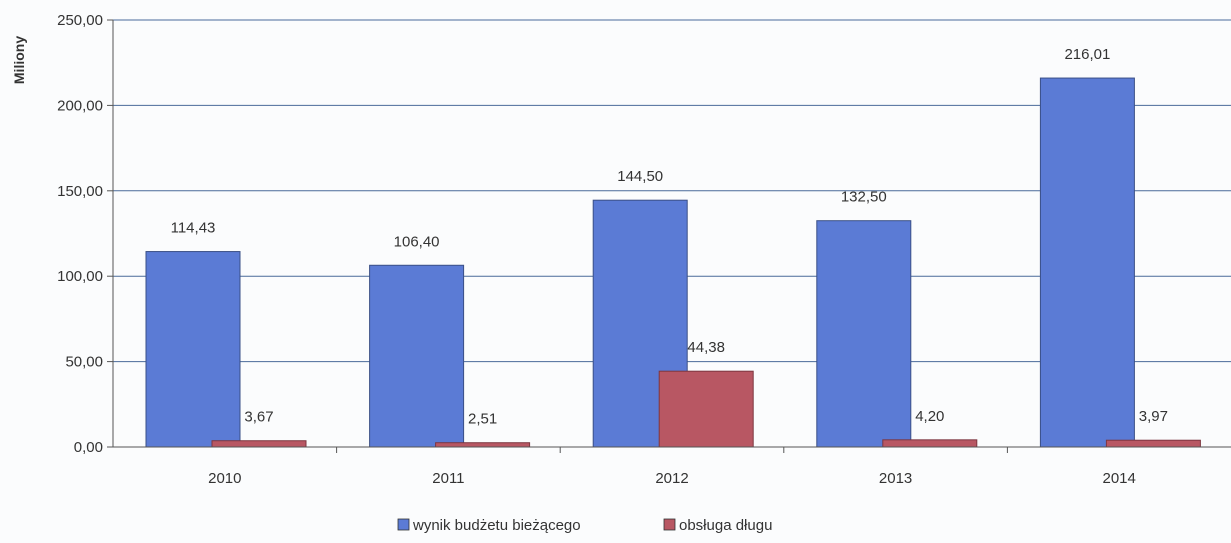 This screenshot has width=1231, height=543. Describe the element at coordinates (224, 478) in the screenshot. I see `x-tick-label: 2010` at that location.